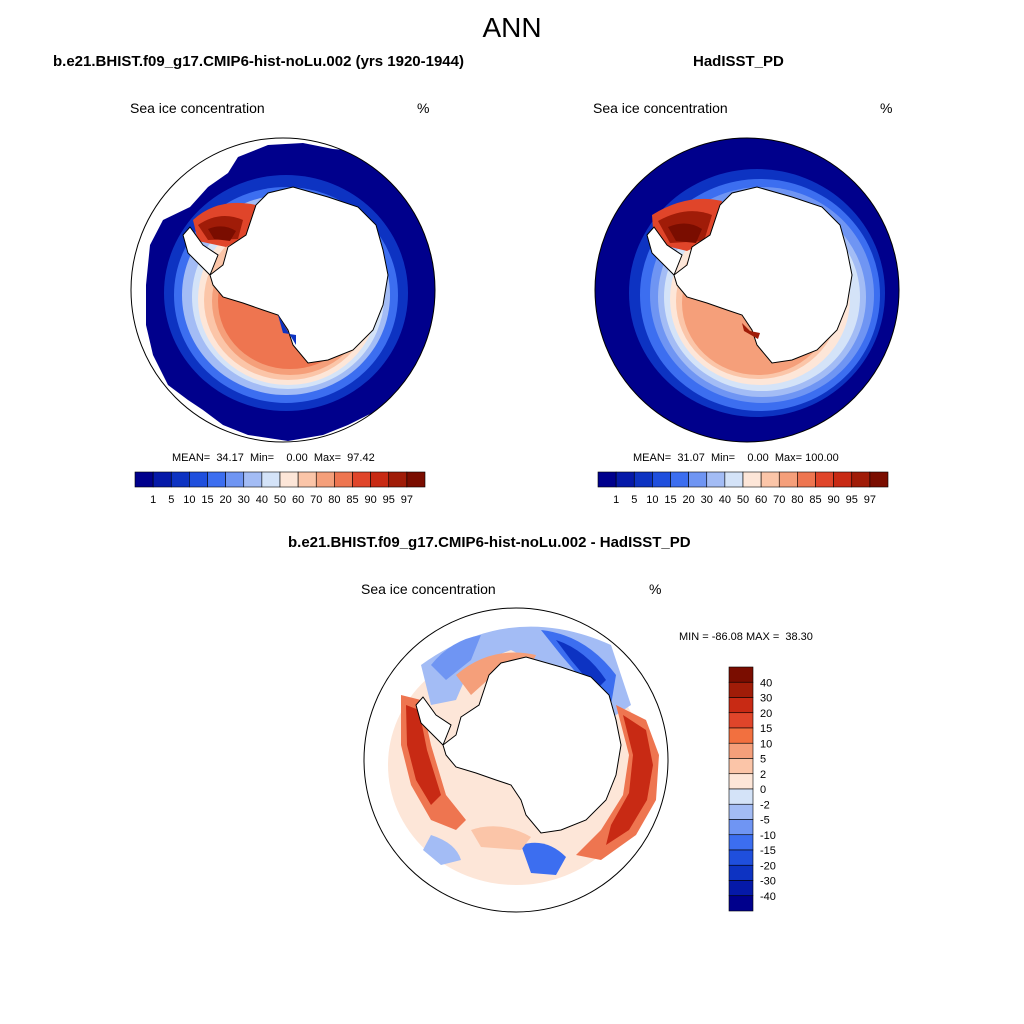 This screenshot has height=1024, width=1024. What do you see at coordinates (834, 500) in the screenshot?
I see `colorbar-hadisst-tick-label: 90` at bounding box center [834, 500].